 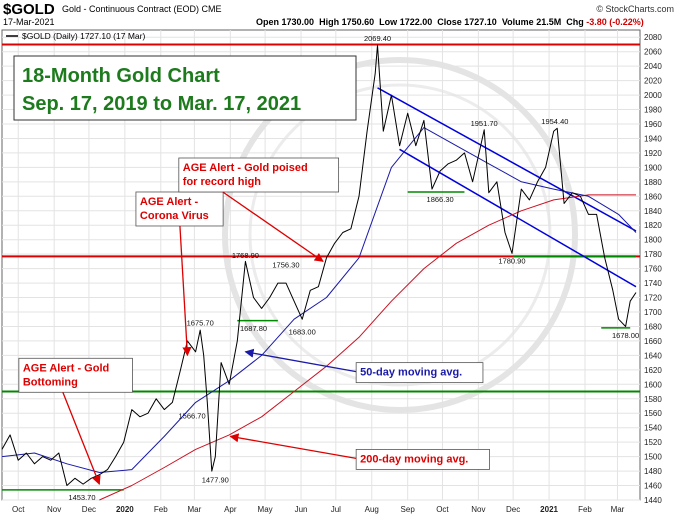 I want to click on x-tick-label: Apr, so click(x=230, y=509).